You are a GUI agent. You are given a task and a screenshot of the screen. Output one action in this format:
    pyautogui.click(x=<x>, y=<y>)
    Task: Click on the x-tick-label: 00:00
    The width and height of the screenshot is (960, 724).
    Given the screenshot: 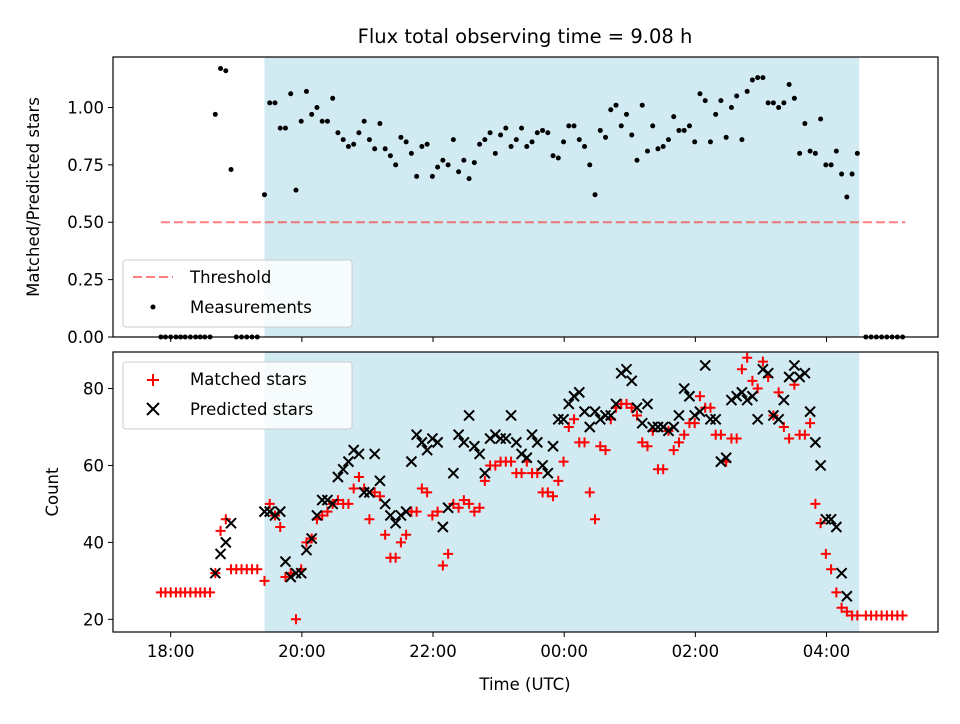 What is the action you would take?
    pyautogui.click(x=564, y=651)
    